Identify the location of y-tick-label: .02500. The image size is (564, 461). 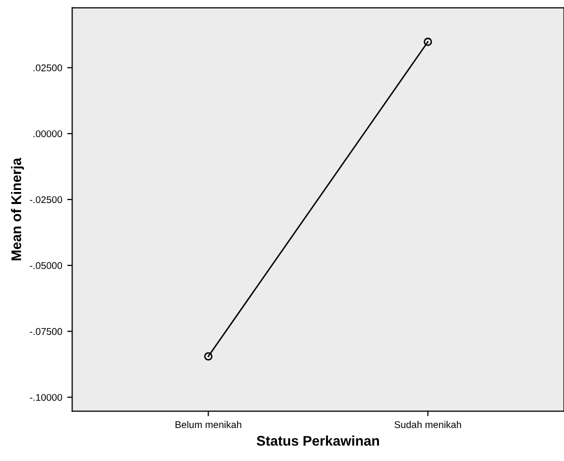
(48, 68).